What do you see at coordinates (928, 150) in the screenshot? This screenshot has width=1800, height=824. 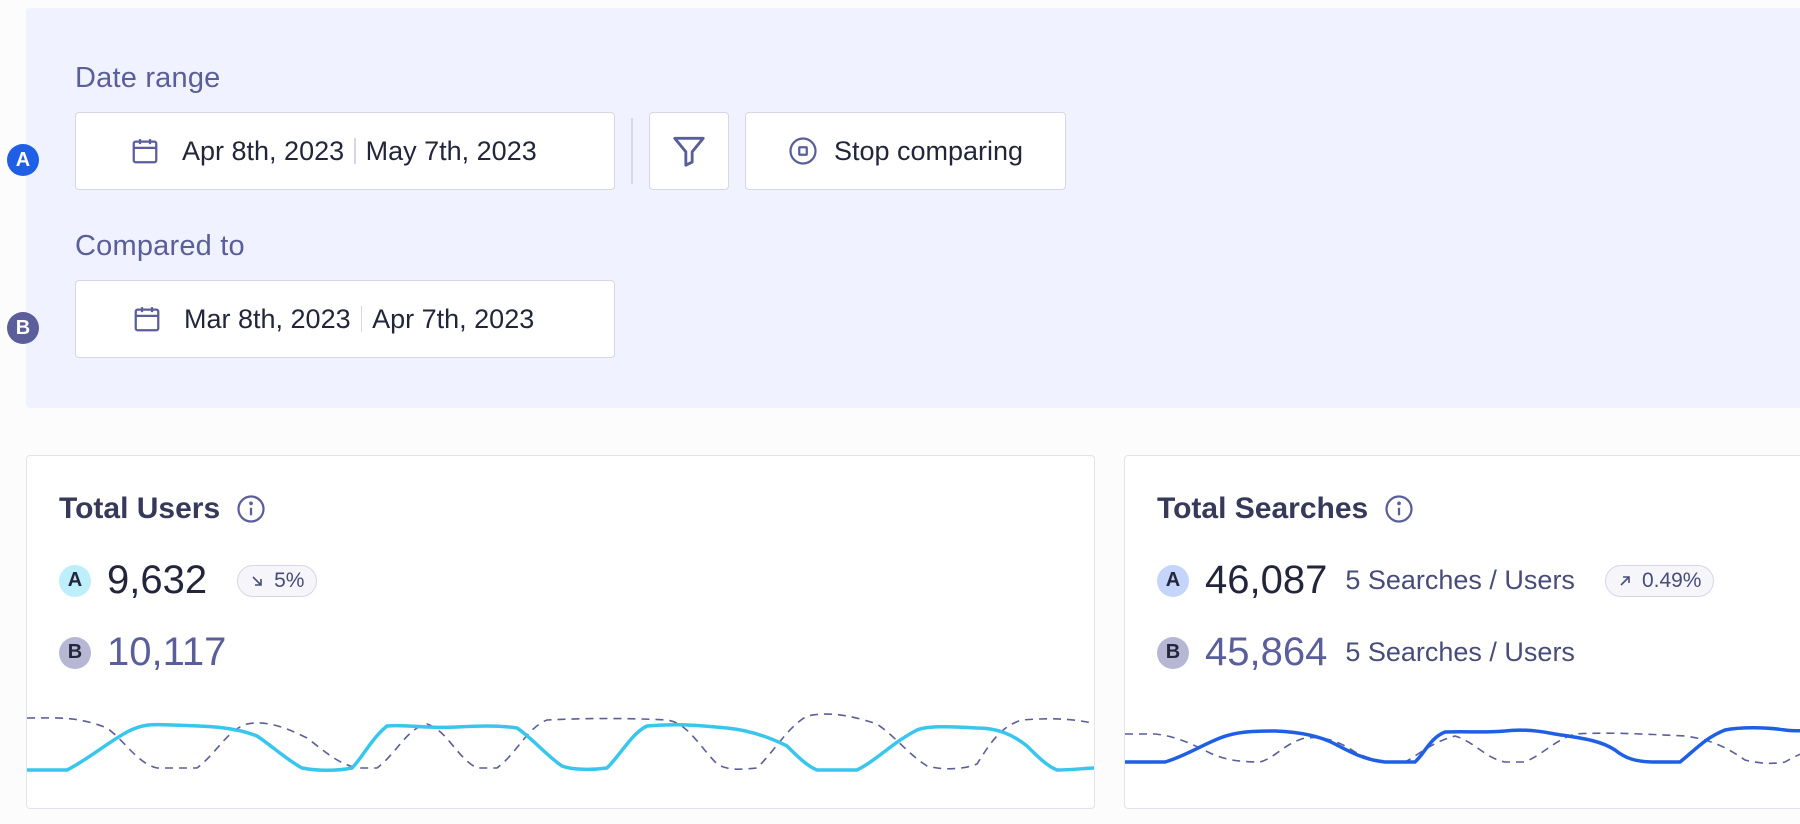 I see `stop-comparing-label: Stop comparing` at bounding box center [928, 150].